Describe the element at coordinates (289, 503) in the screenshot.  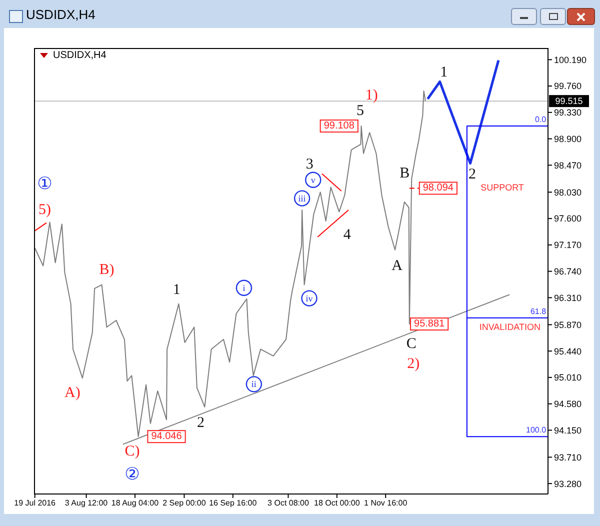
I see `x-tick-label: 3 Oct 08:00` at that location.